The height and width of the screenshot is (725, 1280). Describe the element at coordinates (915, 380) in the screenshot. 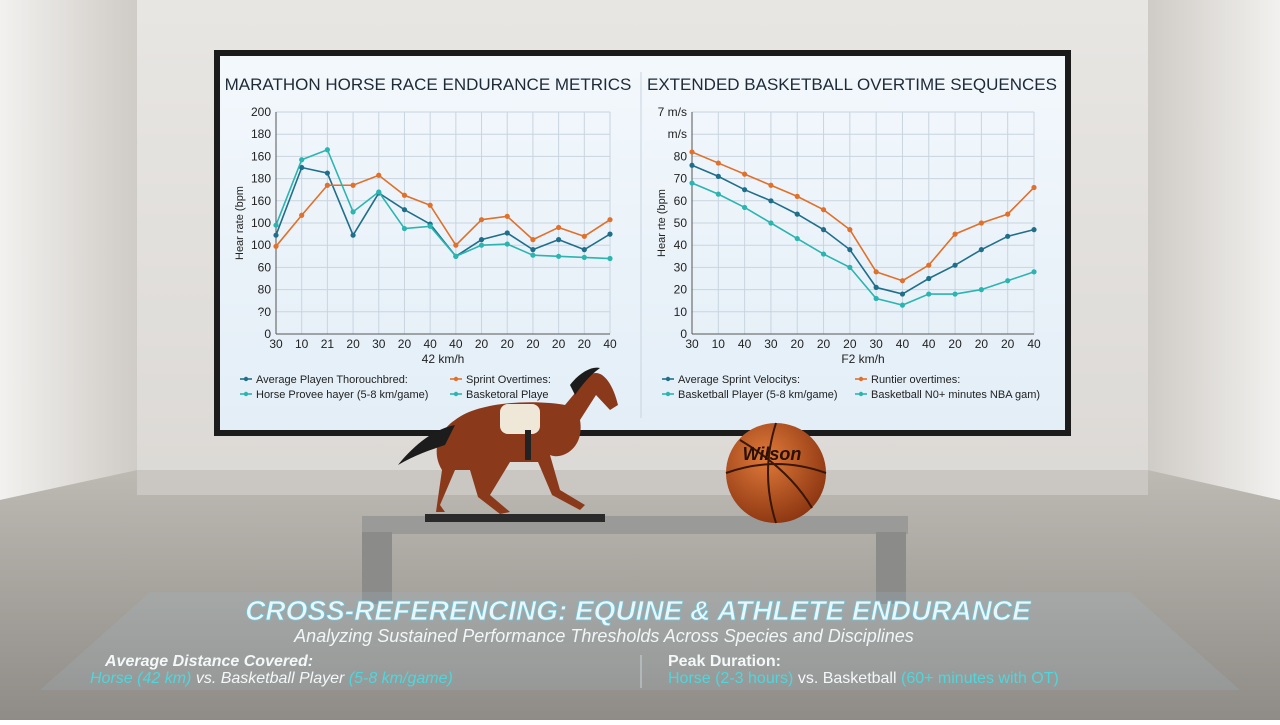

I see `legend-label: Runtier overtimes:` at that location.